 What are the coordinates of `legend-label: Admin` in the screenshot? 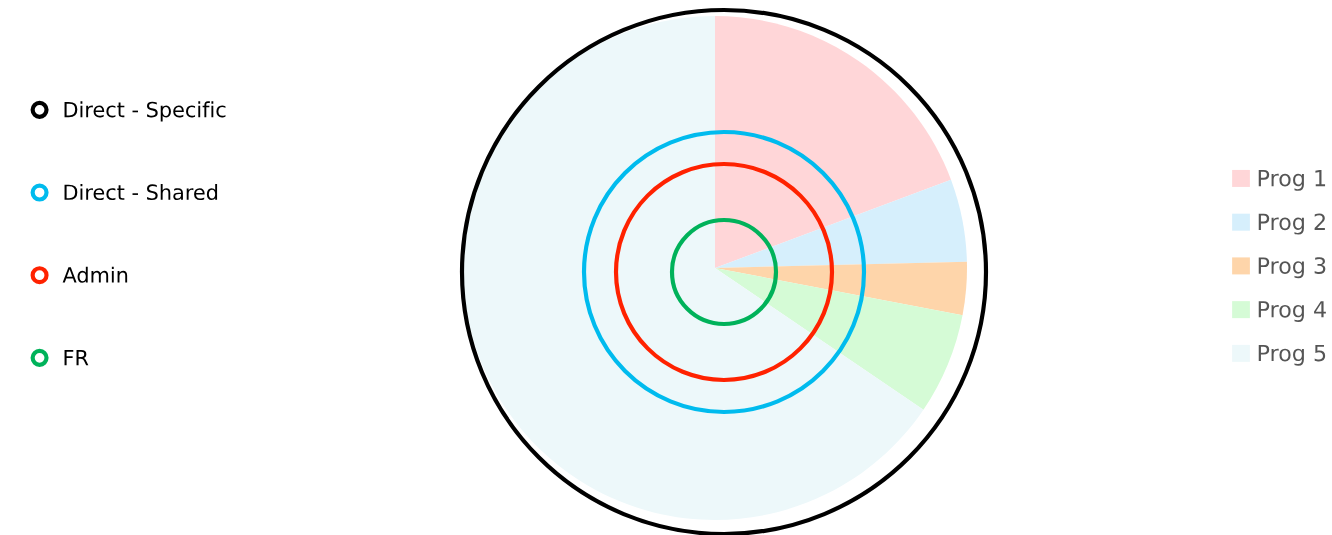 It's located at (95, 274).